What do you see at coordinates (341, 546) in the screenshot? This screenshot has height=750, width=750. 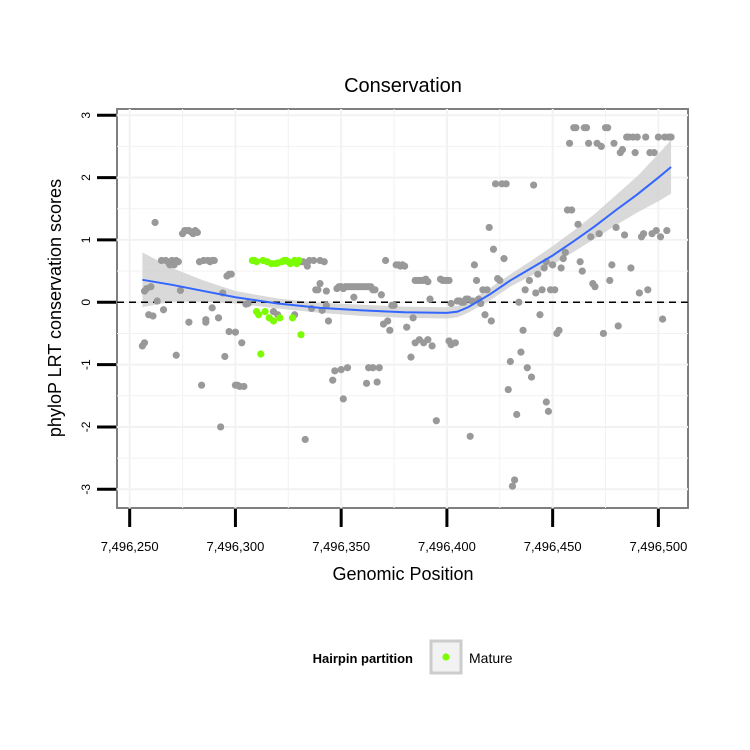 I see `x-tick-label: 7,496,350` at bounding box center [341, 546].